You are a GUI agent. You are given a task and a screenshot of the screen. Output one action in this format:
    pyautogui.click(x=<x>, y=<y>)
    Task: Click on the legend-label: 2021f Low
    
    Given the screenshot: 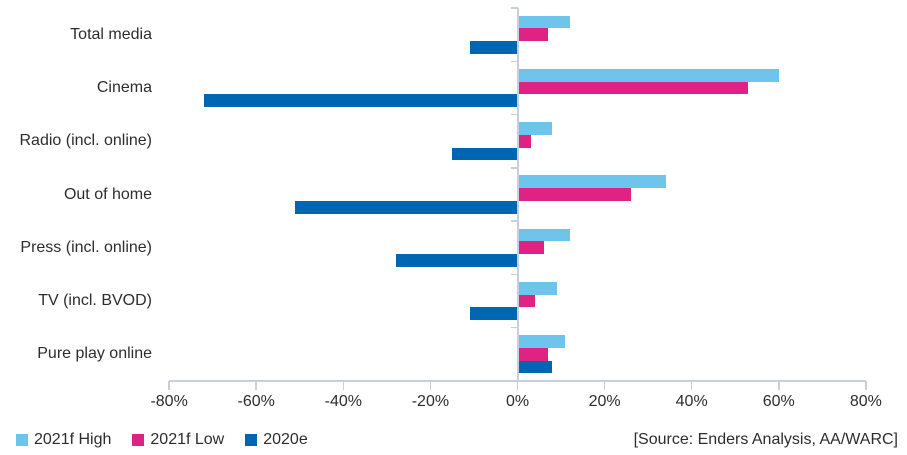 What is the action you would take?
    pyautogui.click(x=187, y=439)
    